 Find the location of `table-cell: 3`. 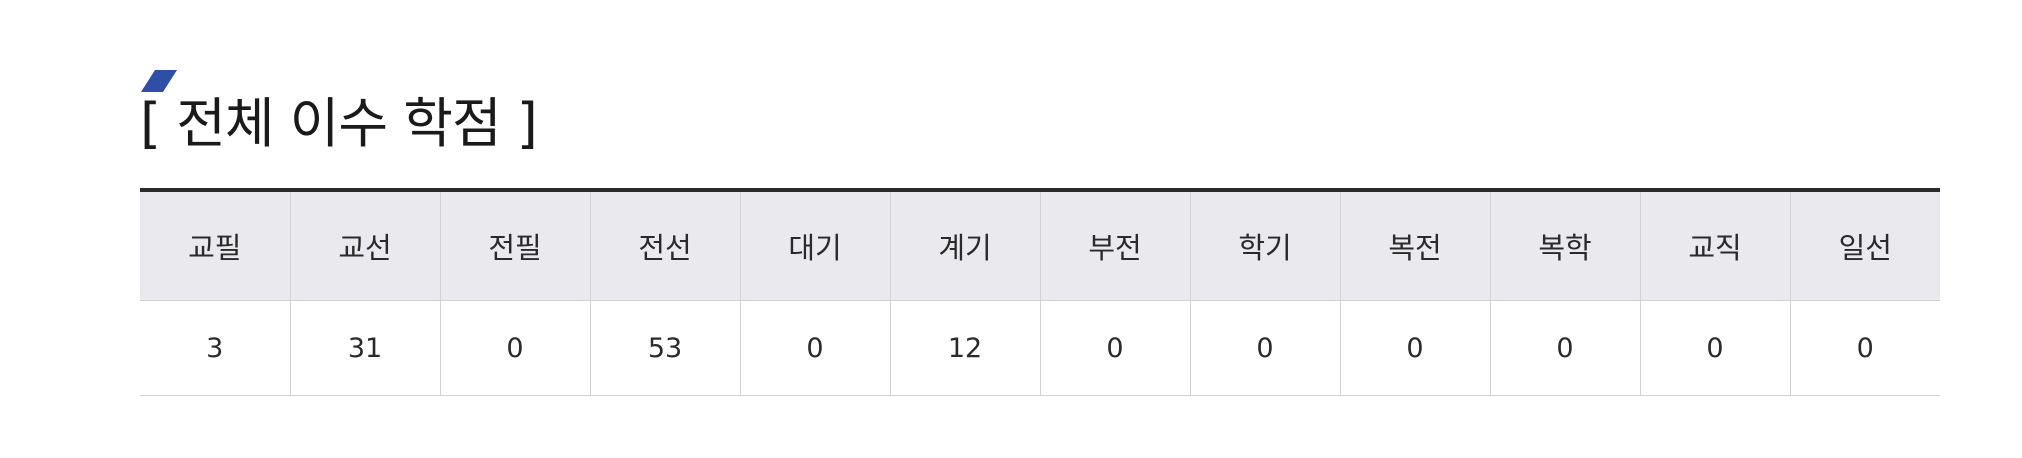

table-cell: 3 is located at coordinates (215, 348).